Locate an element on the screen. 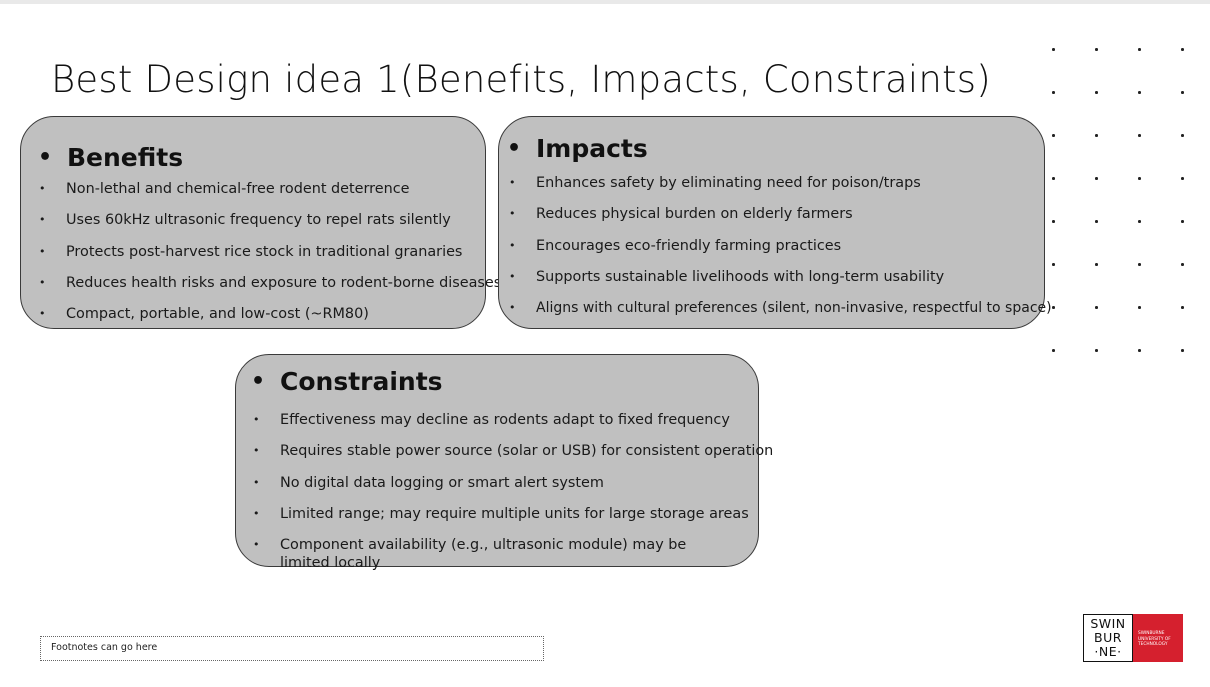 The width and height of the screenshot is (1210, 687). constraints-heading-text: Constraints is located at coordinates (361, 381).